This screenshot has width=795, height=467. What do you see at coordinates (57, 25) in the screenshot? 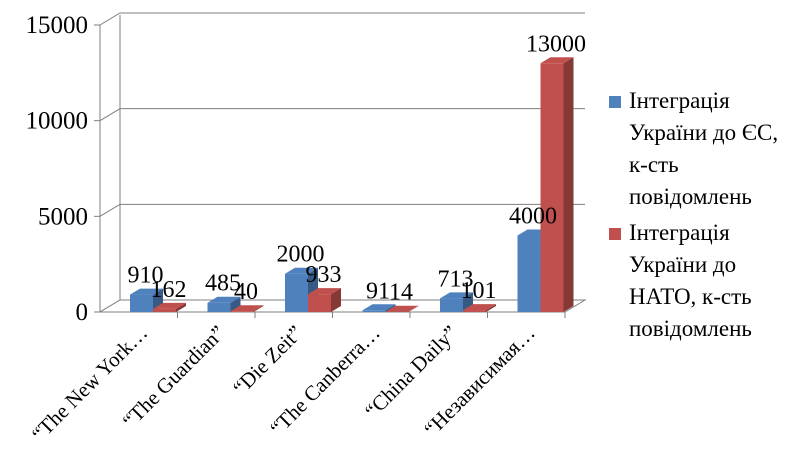
I see `y-tick-label: 15000` at bounding box center [57, 25].